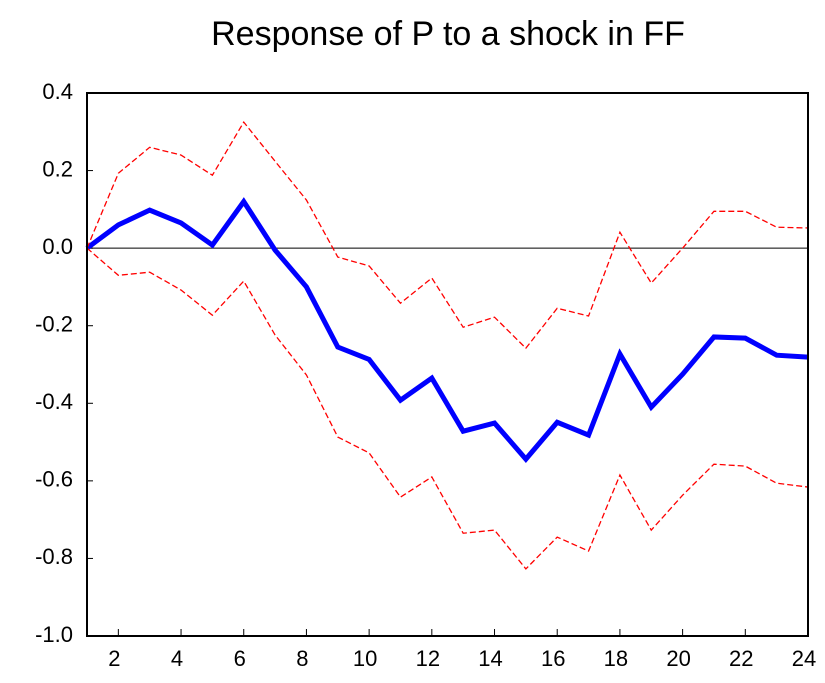 The image size is (825, 683). Describe the element at coordinates (365, 658) in the screenshot. I see `x-tick-label: 10` at that location.